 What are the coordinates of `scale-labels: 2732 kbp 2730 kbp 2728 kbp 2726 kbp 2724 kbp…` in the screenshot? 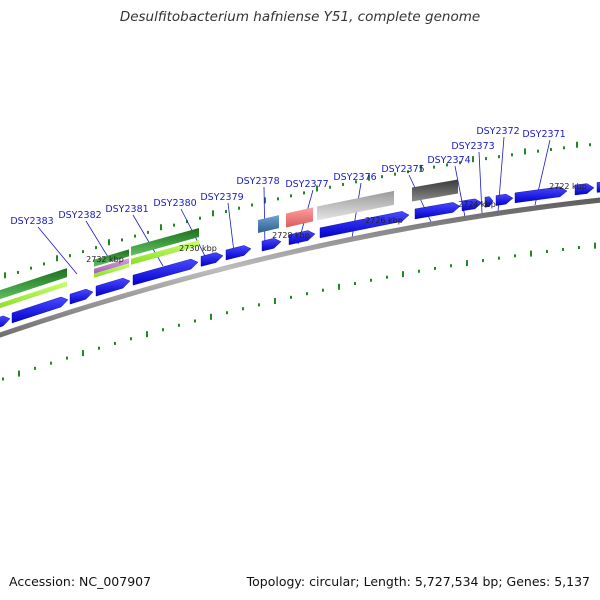 It's located at (336, 223).